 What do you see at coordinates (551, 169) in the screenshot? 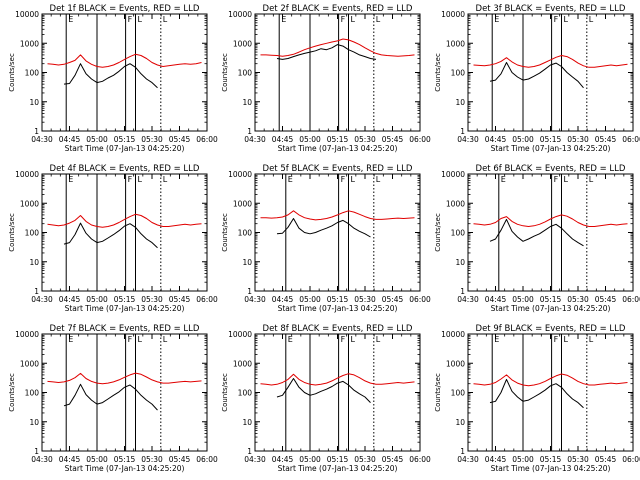
I see `chart-title: Det 6f BLACK = Events, RED = LLD` at bounding box center [551, 169].